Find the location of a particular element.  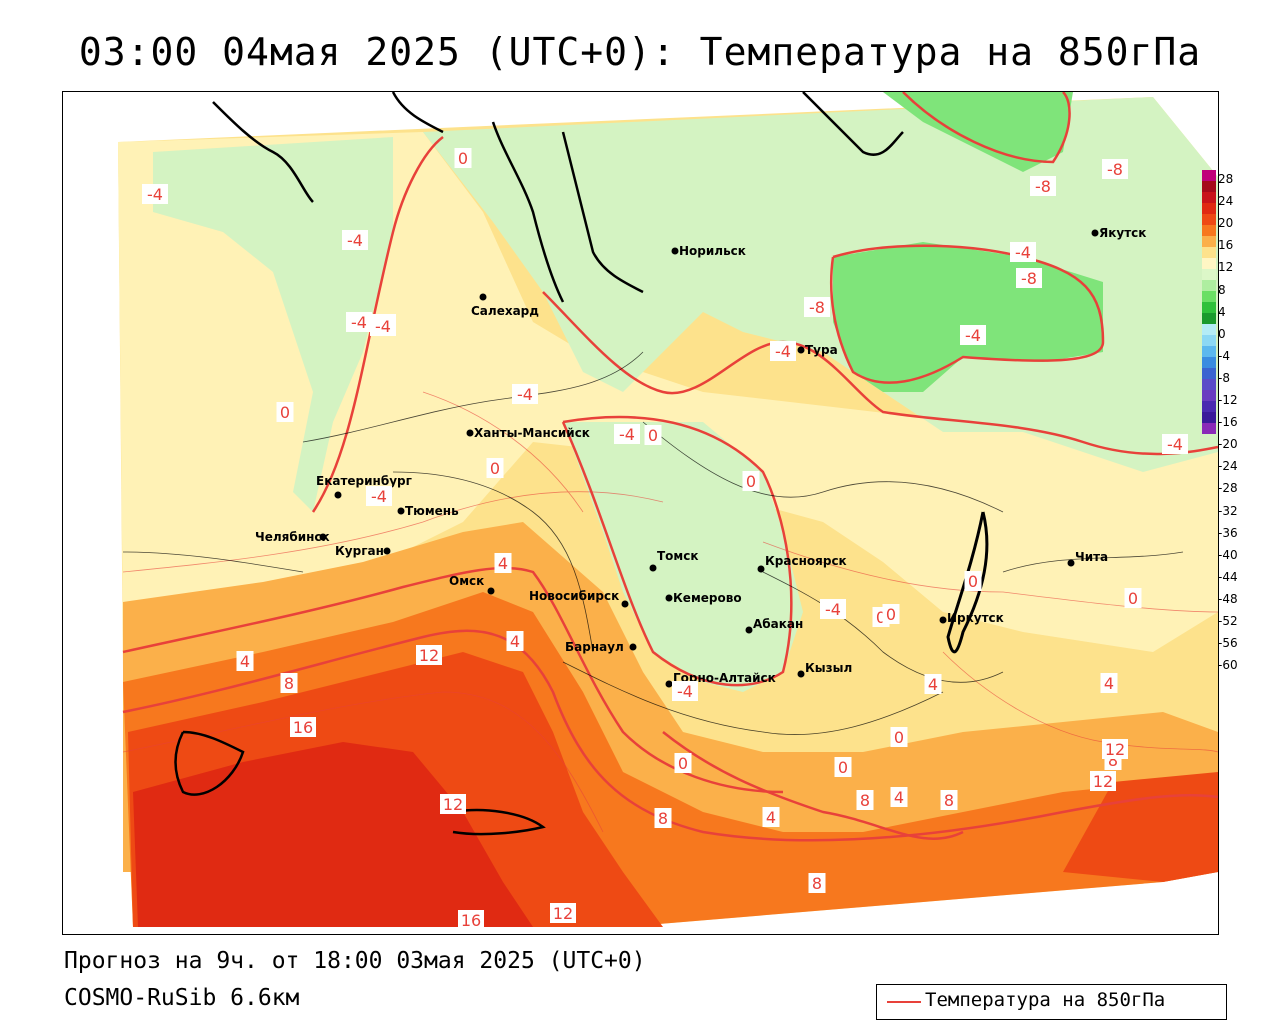

colorbar-tick-label: -56 is located at coordinates (1228, 643).